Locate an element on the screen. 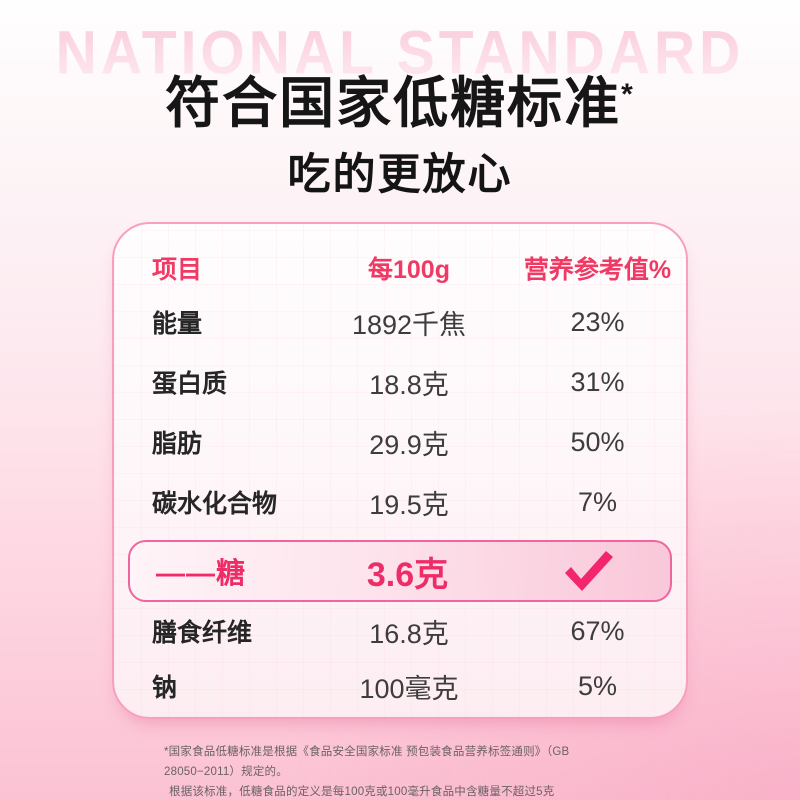 The image size is (800, 800). table-row-carbohydrate: 碳水化合物 19.5克 7% is located at coordinates (400, 502).